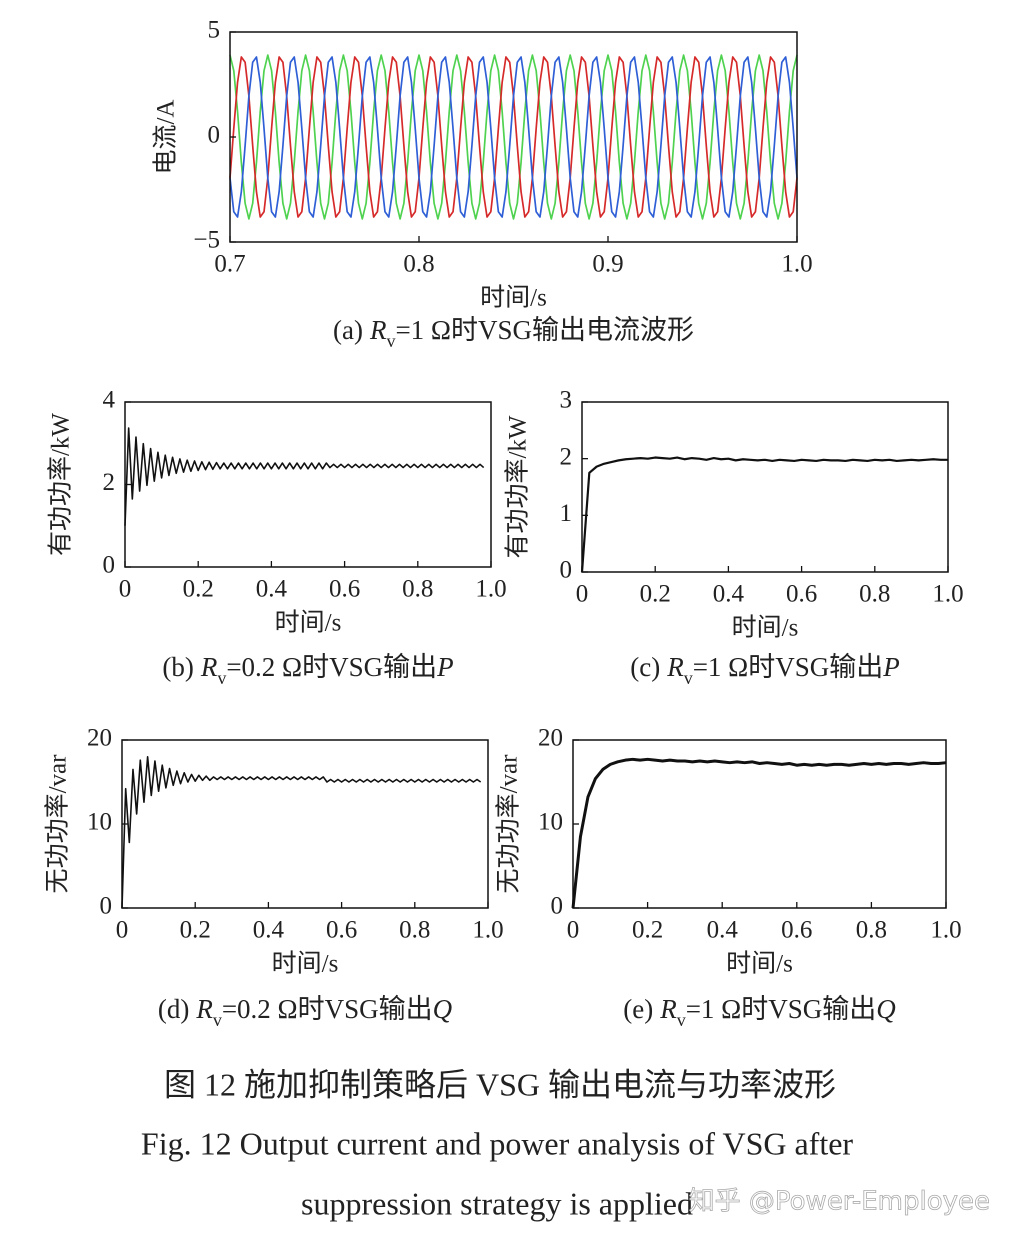  What do you see at coordinates (839, 1202) in the screenshot?
I see `watermark: 知乎 @Power-Employee` at bounding box center [839, 1202].